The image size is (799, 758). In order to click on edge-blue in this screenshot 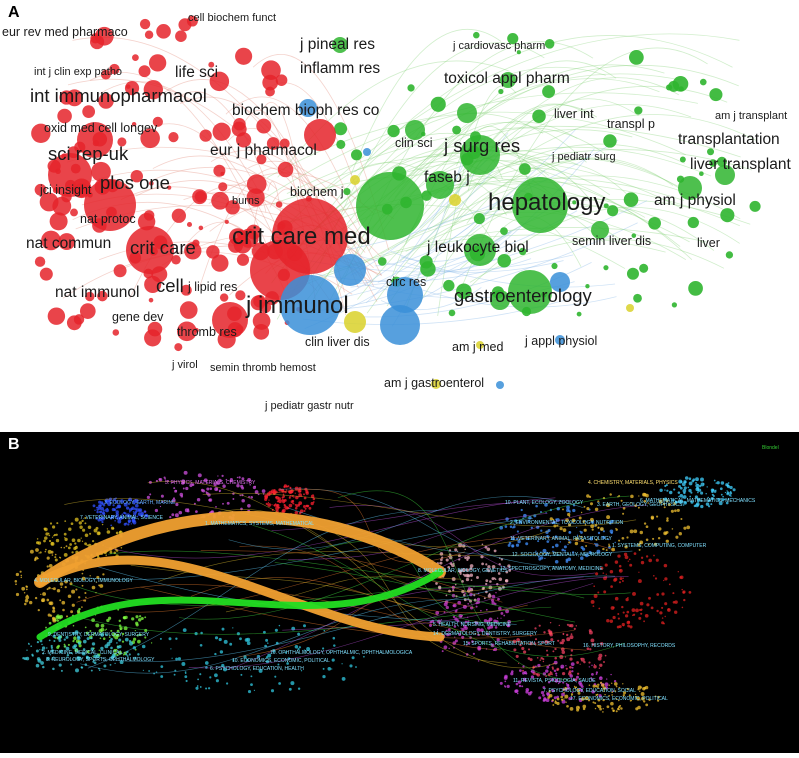, I will do `click(476, 196)`.